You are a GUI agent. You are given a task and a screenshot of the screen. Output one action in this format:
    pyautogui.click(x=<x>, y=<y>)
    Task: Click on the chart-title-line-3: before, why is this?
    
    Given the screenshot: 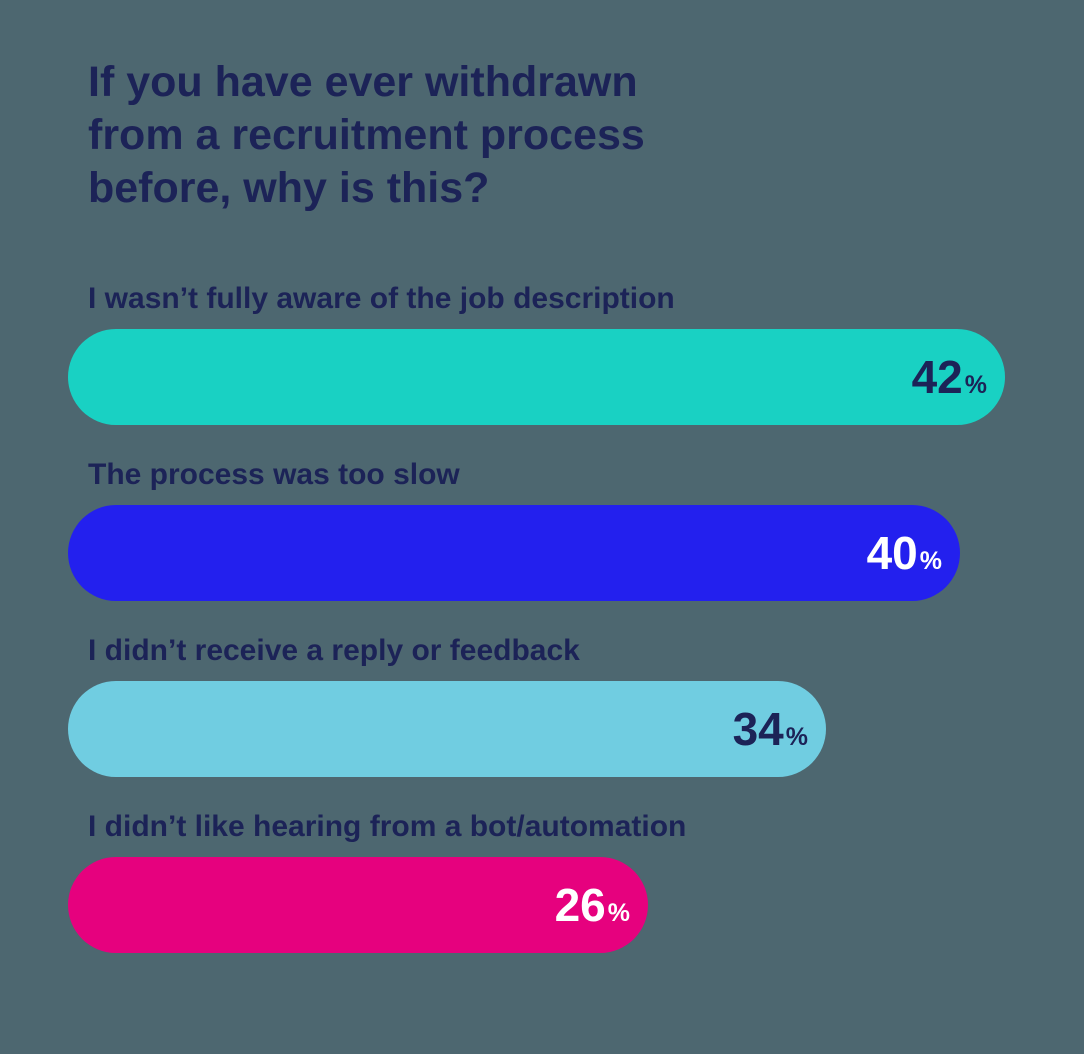 What is the action you would take?
    pyautogui.click(x=289, y=188)
    